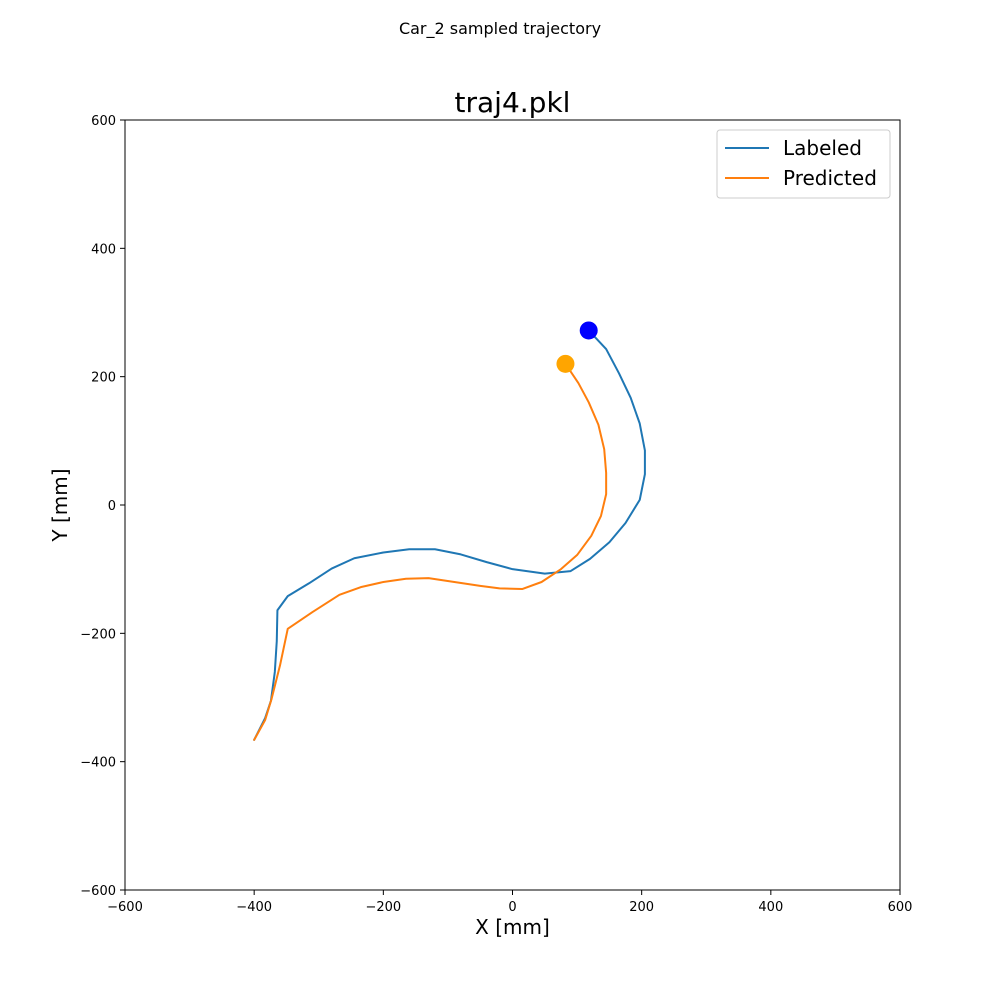 The height and width of the screenshot is (1000, 1000). Describe the element at coordinates (512, 907) in the screenshot. I see `x-tick-label: 0` at that location.